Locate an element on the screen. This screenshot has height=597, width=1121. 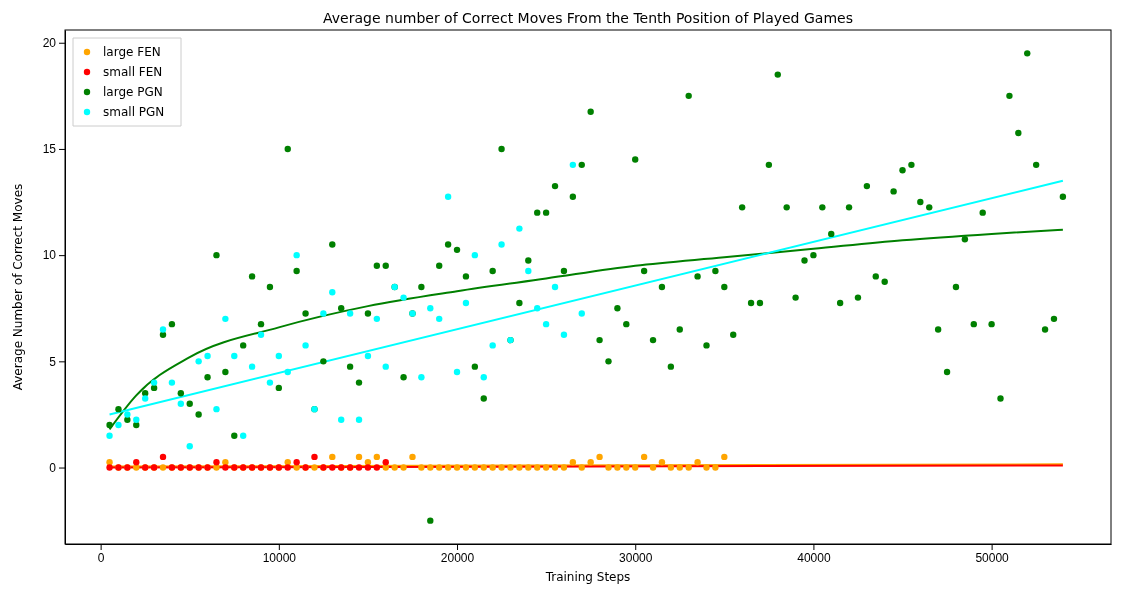
x-axis-title: Training Steps is located at coordinates (587, 577).